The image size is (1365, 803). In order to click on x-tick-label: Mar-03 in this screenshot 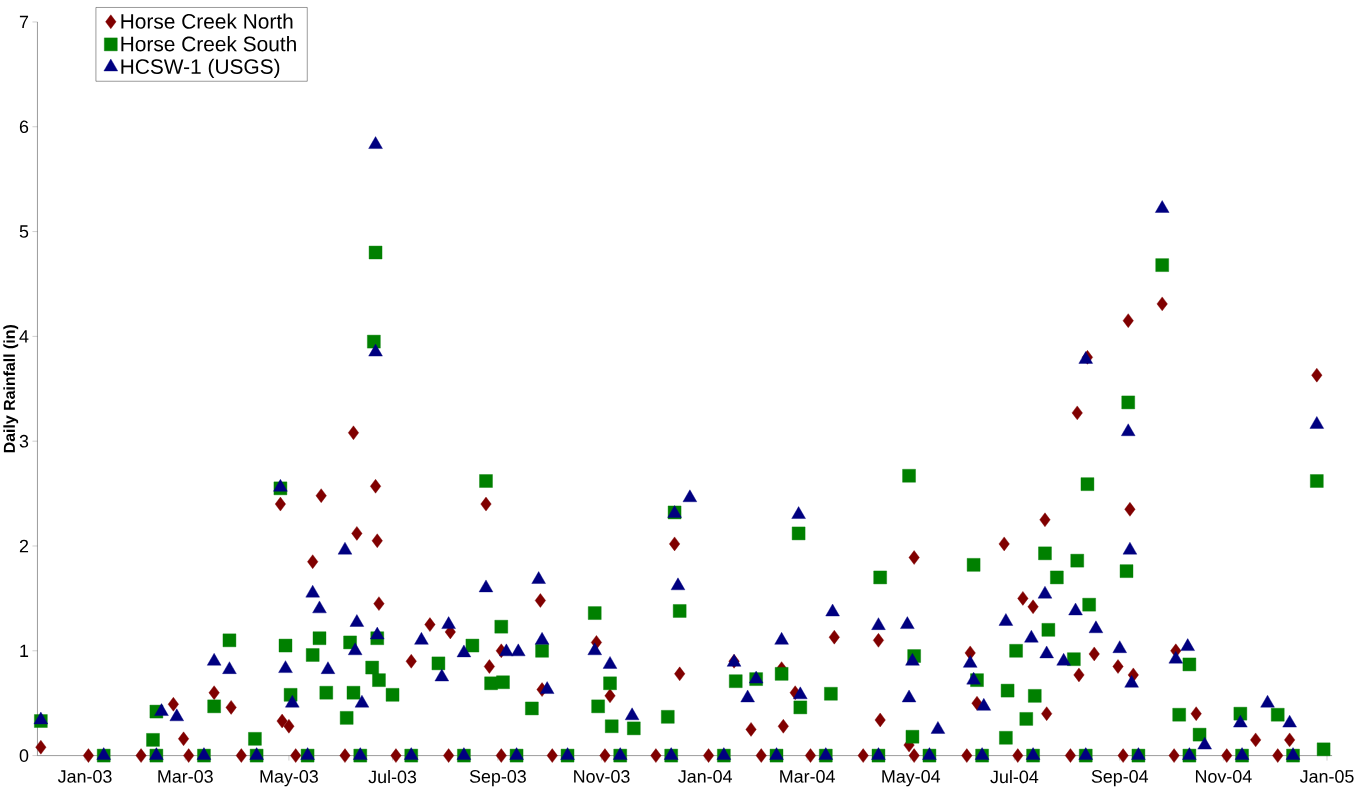, I will do `click(185, 776)`.